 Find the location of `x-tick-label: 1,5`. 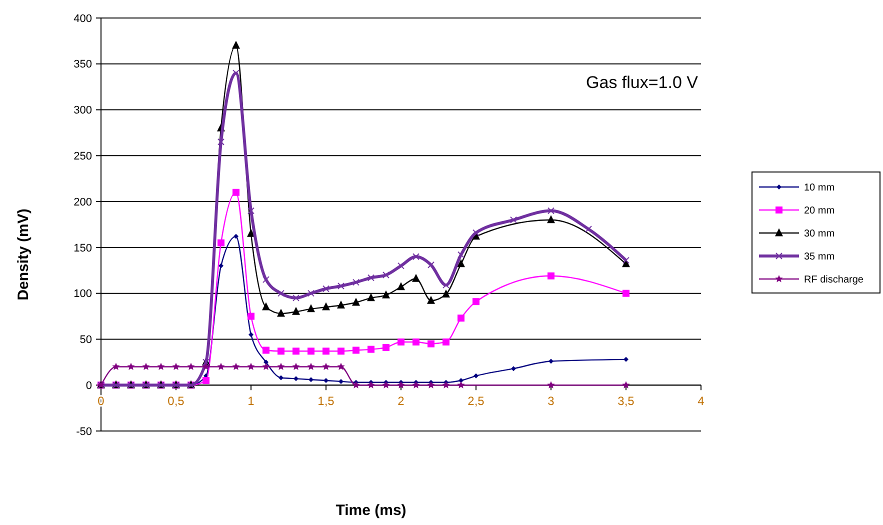

x-tick-label: 1,5 is located at coordinates (326, 401).